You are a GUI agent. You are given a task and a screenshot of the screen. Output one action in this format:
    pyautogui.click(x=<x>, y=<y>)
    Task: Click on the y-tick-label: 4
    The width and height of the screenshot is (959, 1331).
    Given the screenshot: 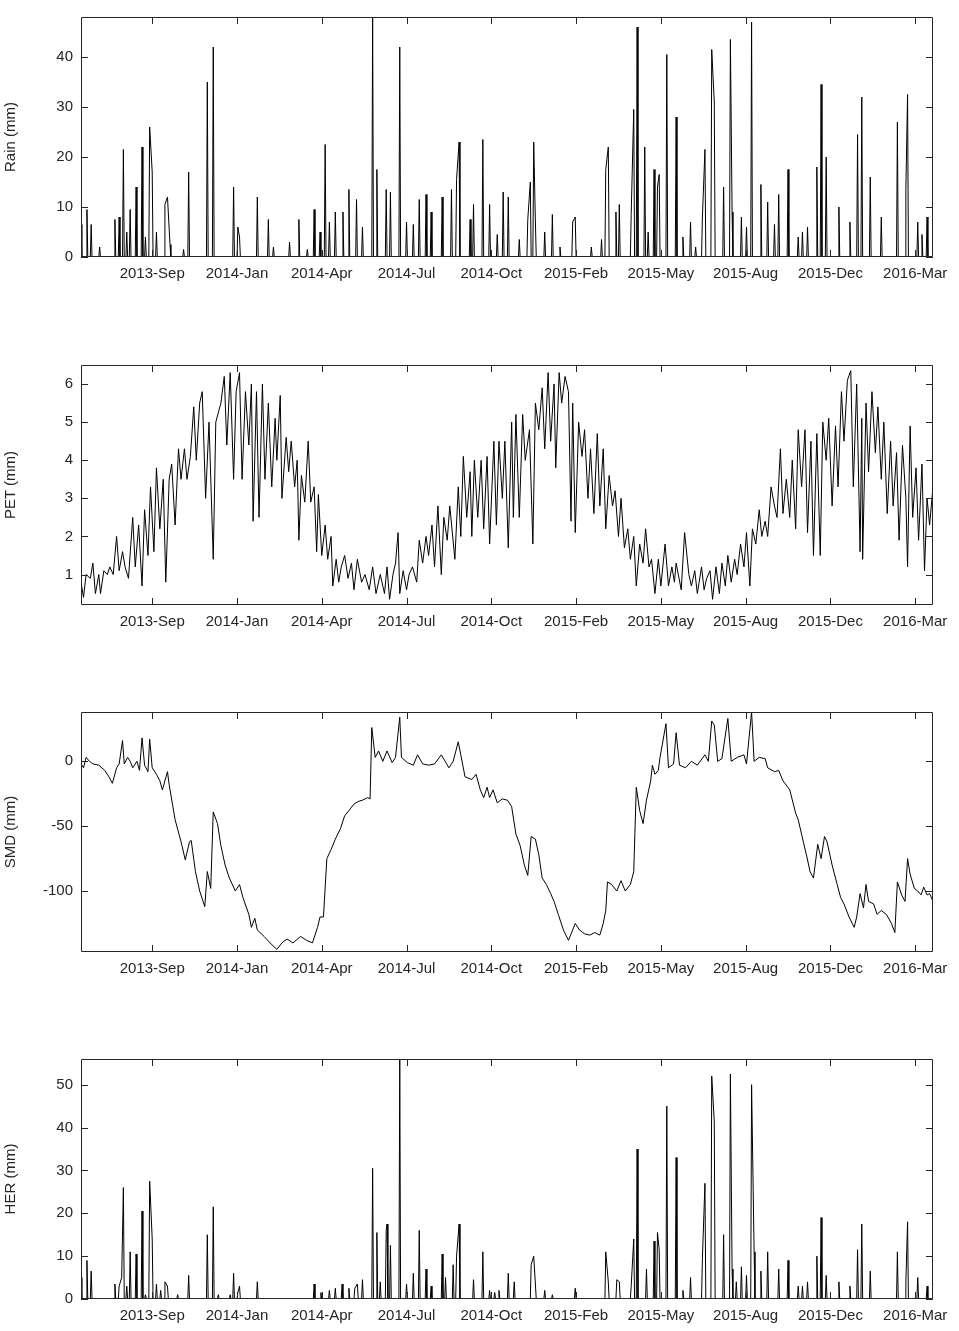 What is the action you would take?
    pyautogui.click(x=68, y=459)
    